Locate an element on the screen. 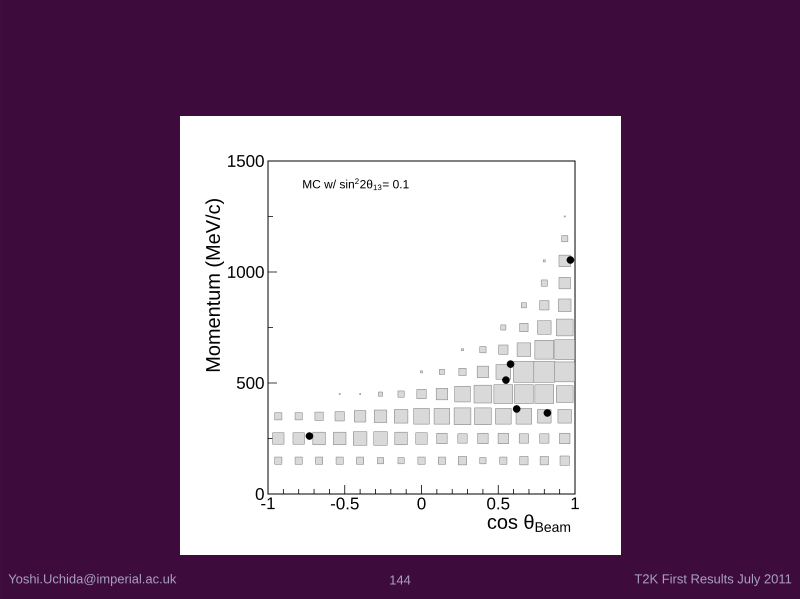 The width and height of the screenshot is (800, 599). x-tick-label: -1 is located at coordinates (268, 504).